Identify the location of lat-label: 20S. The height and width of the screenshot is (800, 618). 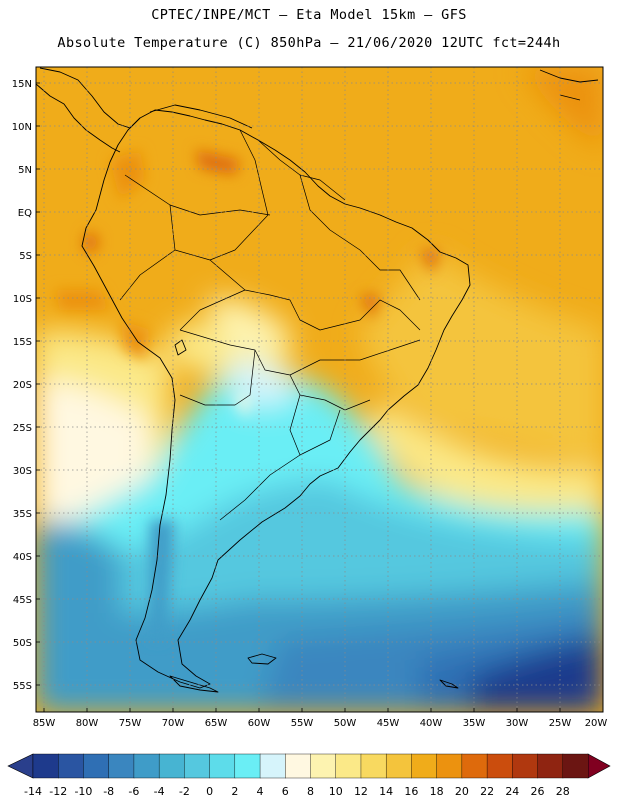
(22, 385).